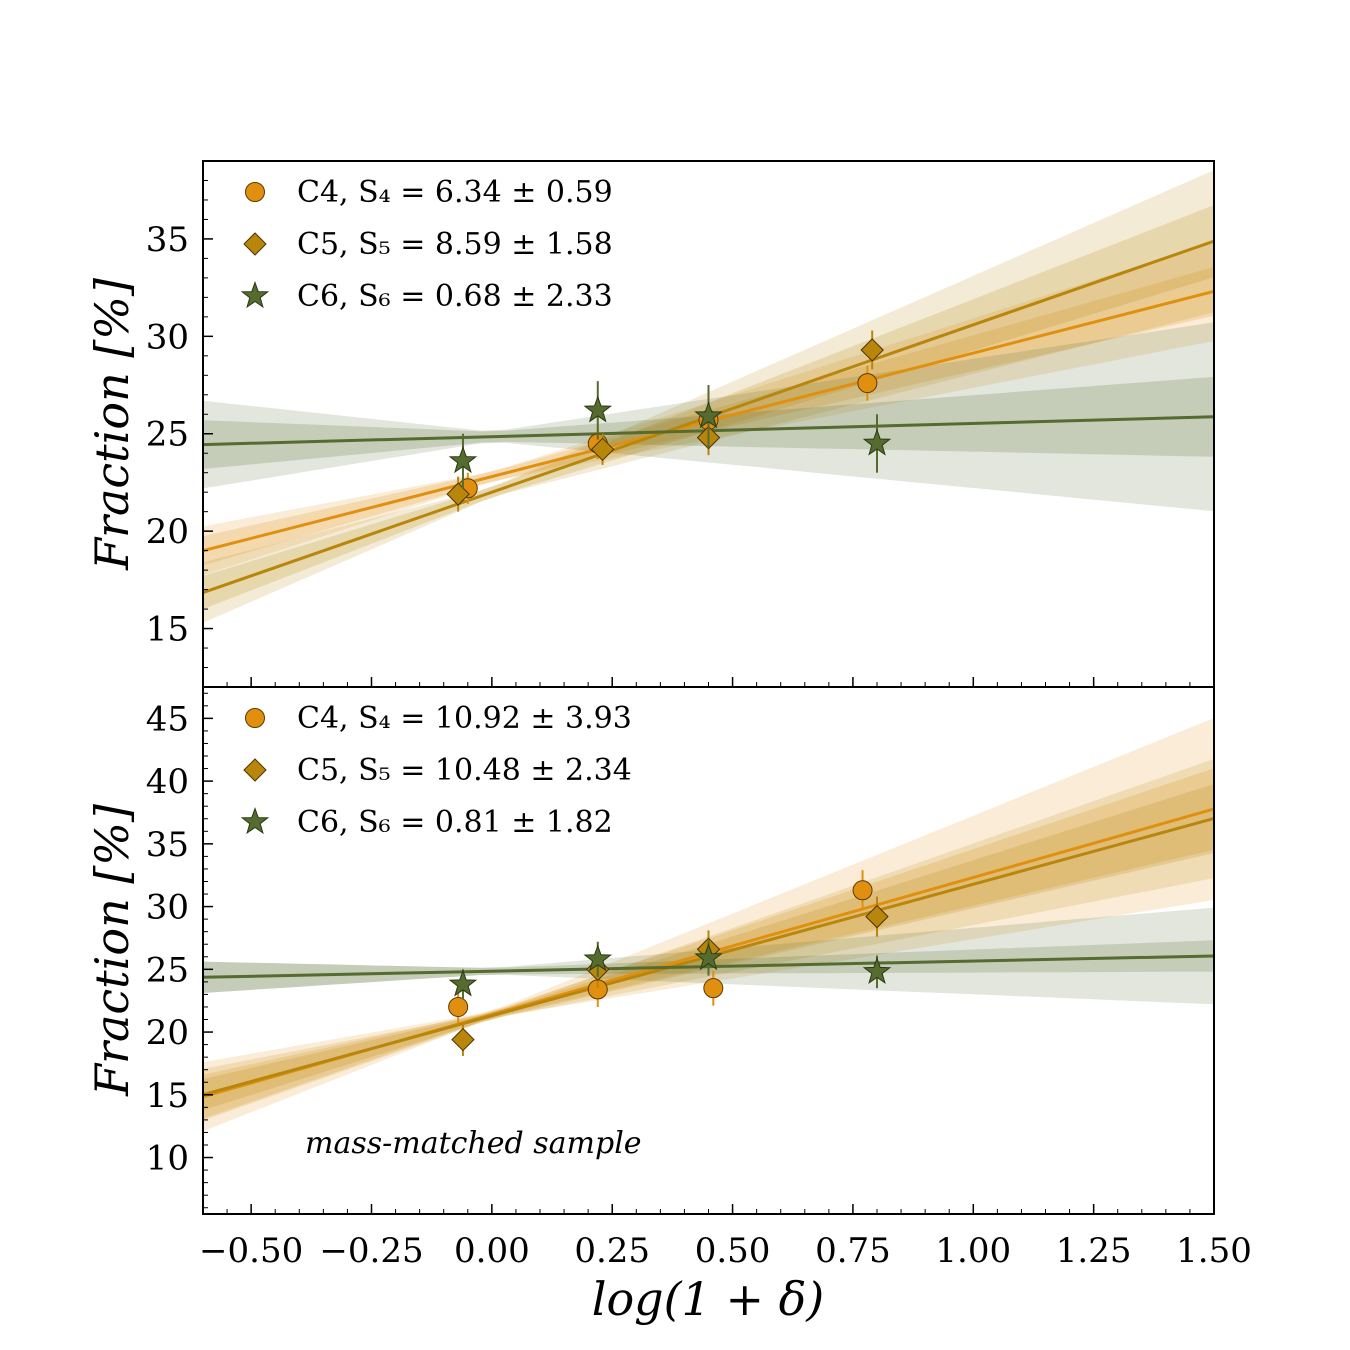 The width and height of the screenshot is (1350, 1350). What do you see at coordinates (455, 296) in the screenshot?
I see `legend-label-top-c6: C6, S₆ = 0.68 ± 2.33` at bounding box center [455, 296].